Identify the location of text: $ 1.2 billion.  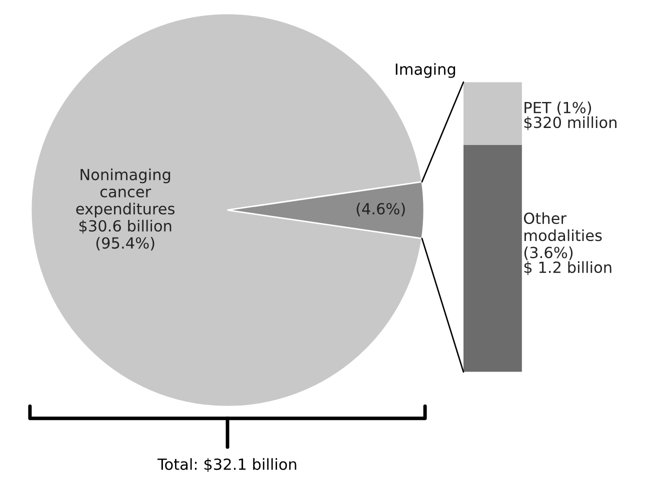
(568, 268).